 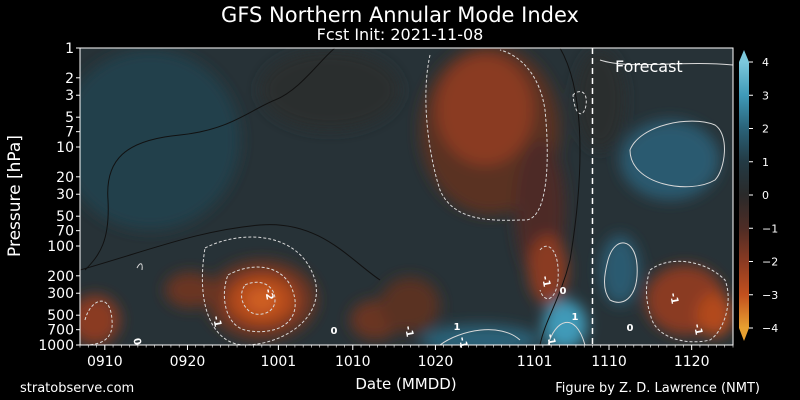 What do you see at coordinates (765, 195) in the screenshot?
I see `colorbar-tick-label: 0` at bounding box center [765, 195].